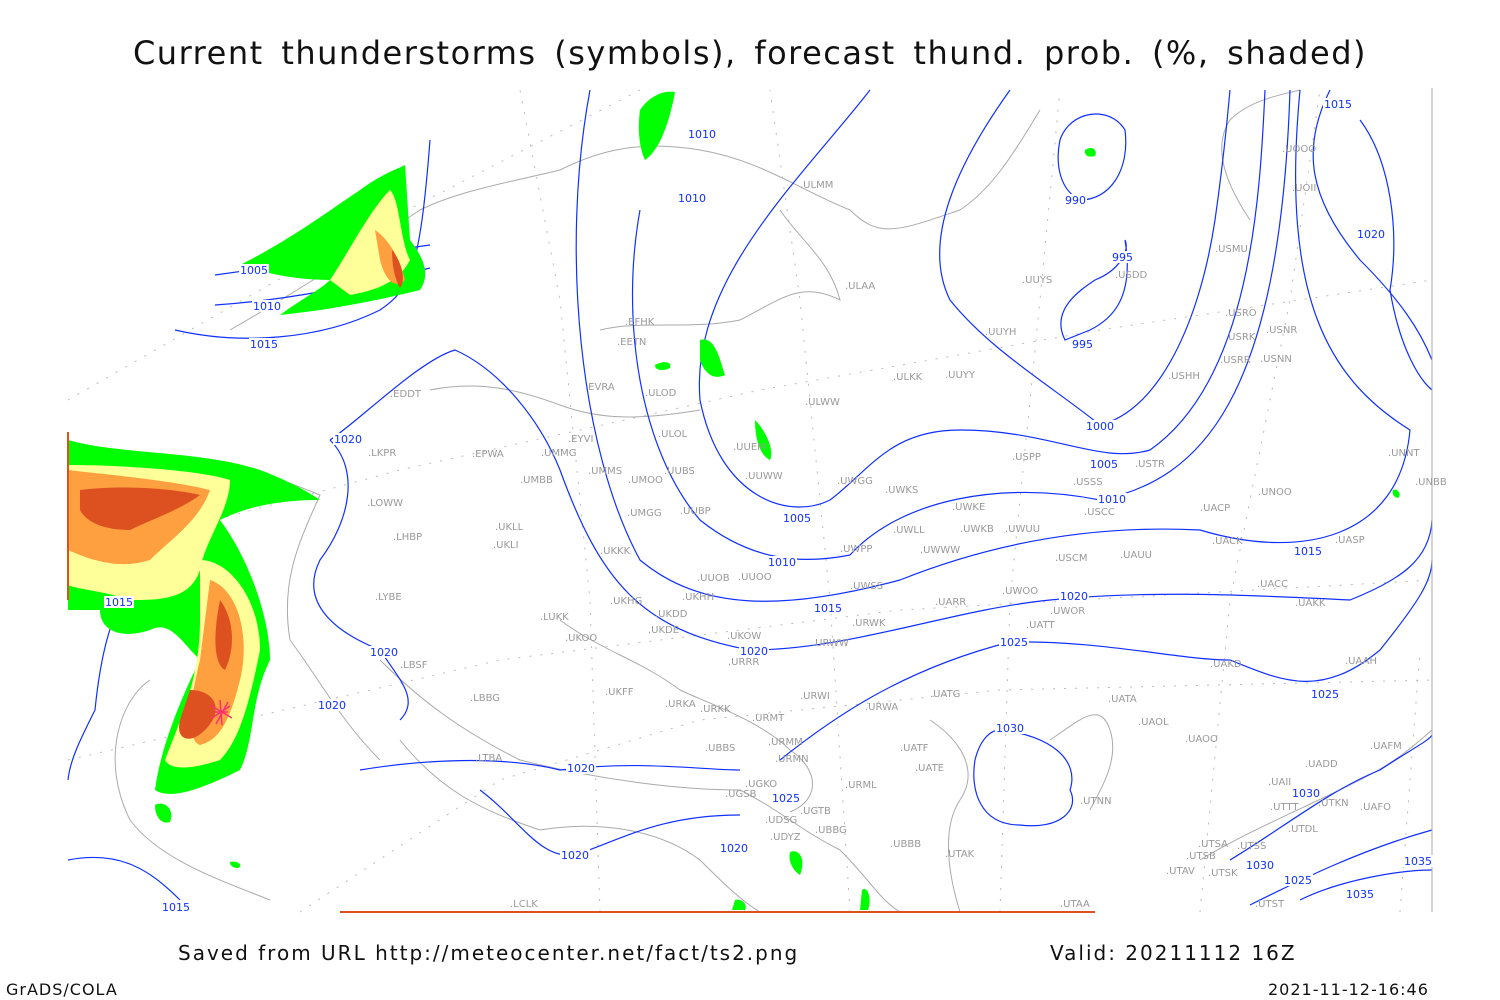 Image resolution: width=1500 pixels, height=1000 pixels. Describe the element at coordinates (822, 402) in the screenshot. I see `station-label-ulww: .ULWW` at that location.